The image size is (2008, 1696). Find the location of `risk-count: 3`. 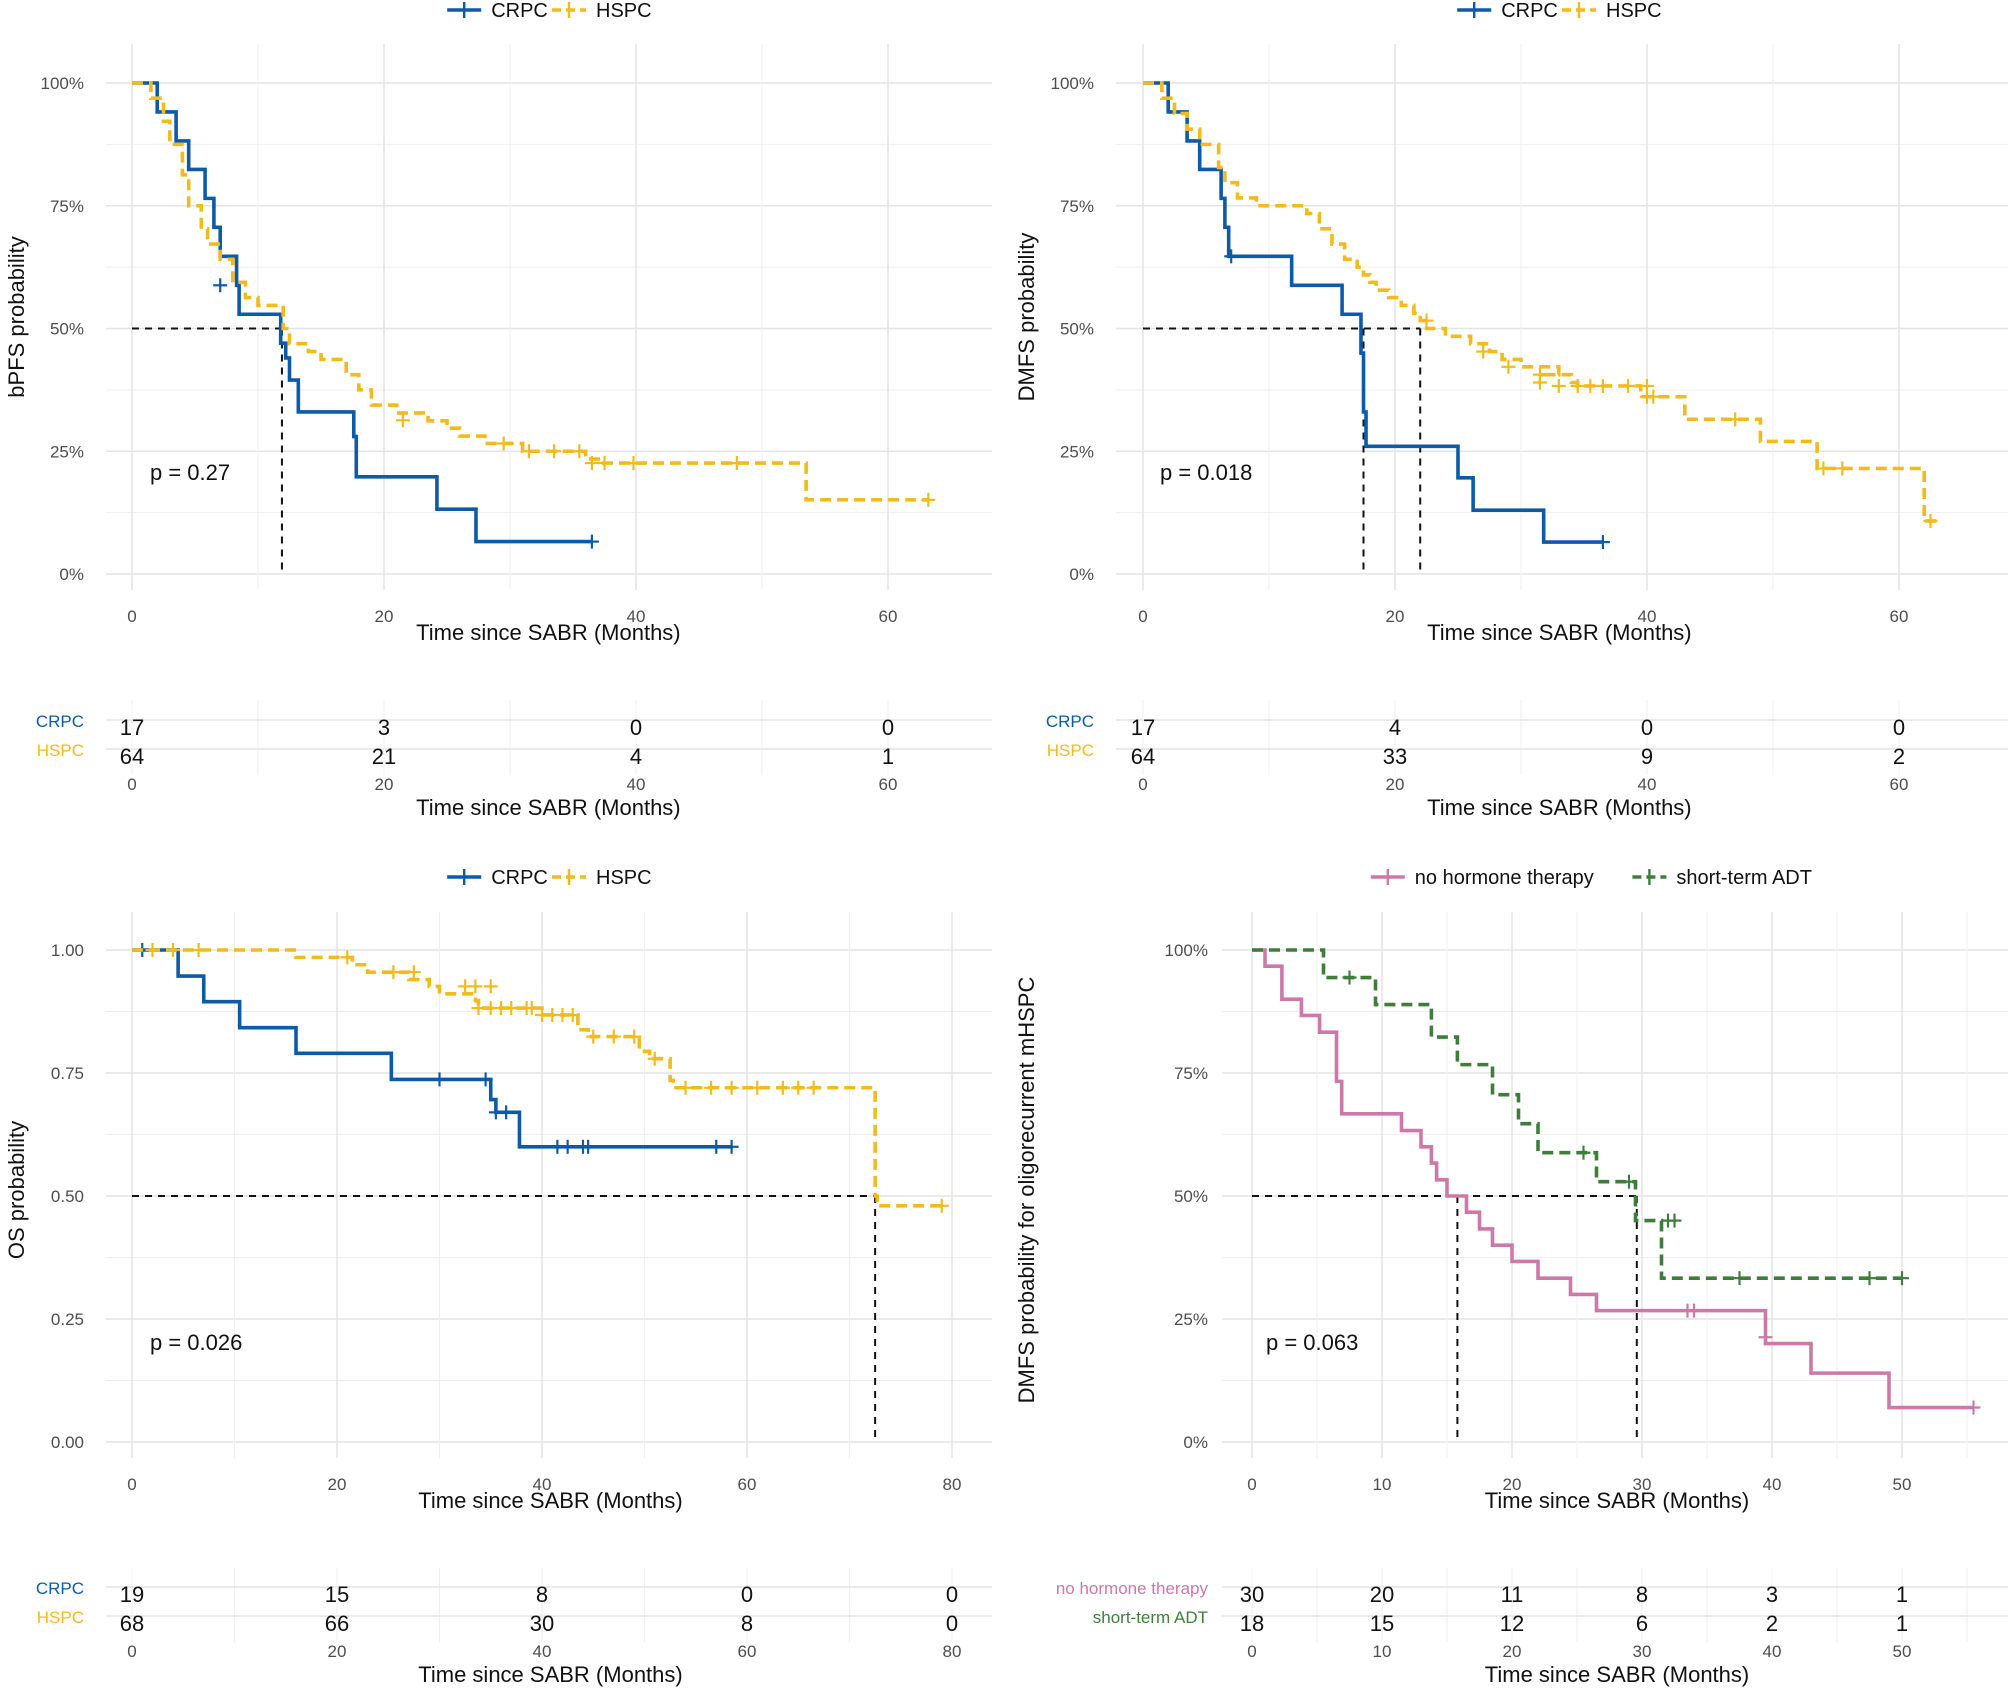

risk-count: 3 is located at coordinates (384, 727).